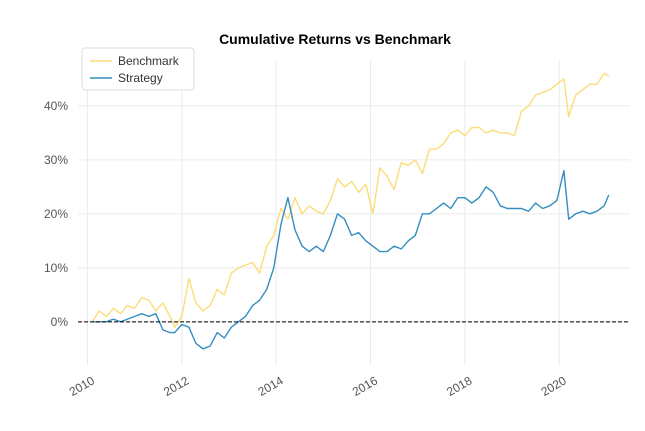 The height and width of the screenshot is (431, 645). I want to click on y-tick-label: 30%, so click(56, 160).